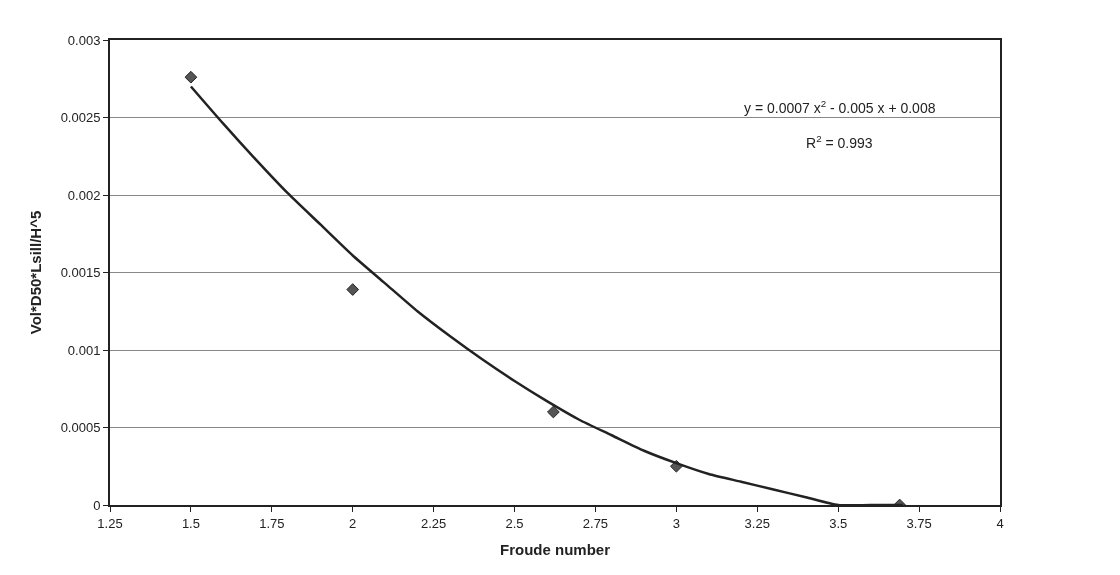 The height and width of the screenshot is (575, 1120). What do you see at coordinates (839, 142) in the screenshot?
I see `annotation: R$^{2}$ = 0.993` at bounding box center [839, 142].